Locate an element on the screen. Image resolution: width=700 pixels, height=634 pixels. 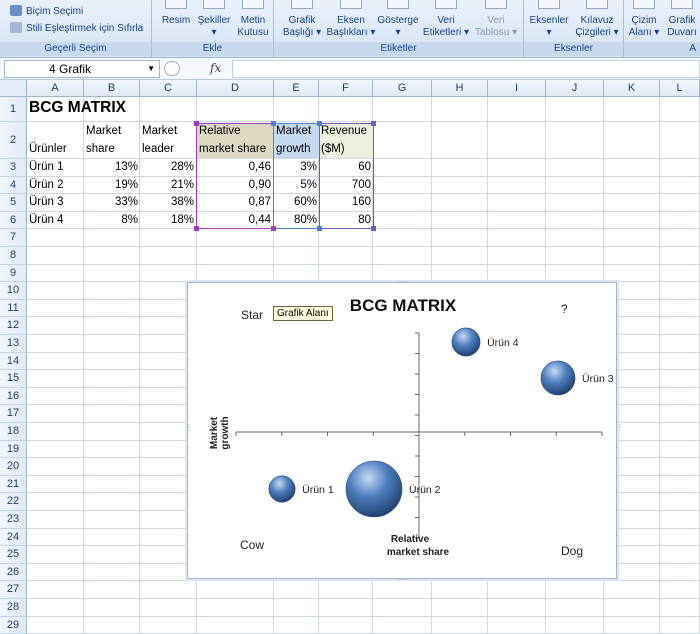
formula-input is located at coordinates (466, 69).